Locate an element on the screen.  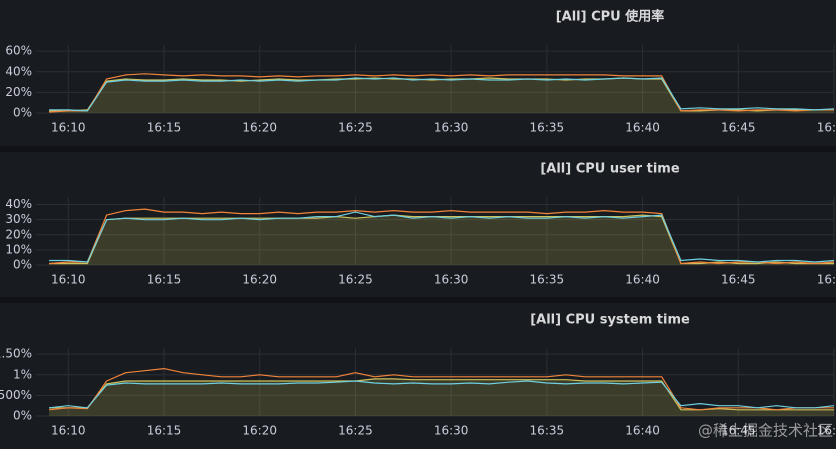
chart-title: [All] CPU user time is located at coordinates (609, 169).